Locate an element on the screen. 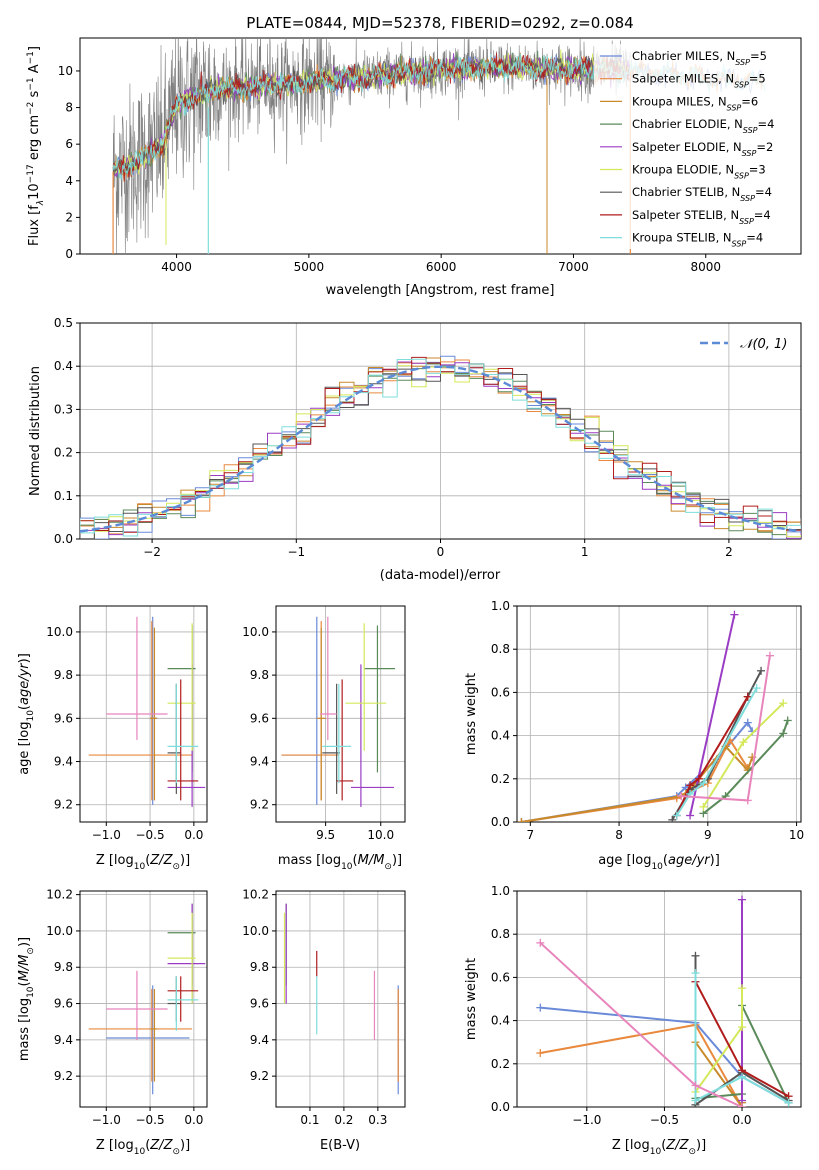  y-tick-label: 0.6 is located at coordinates (500, 692).